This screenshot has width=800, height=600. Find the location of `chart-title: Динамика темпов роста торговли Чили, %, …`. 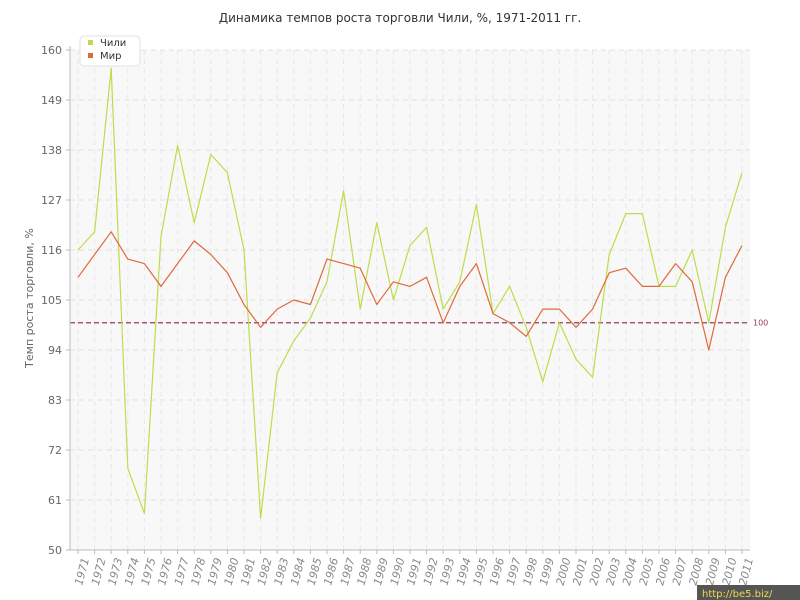

chart-title: Динамика темпов роста торговли Чили, %, … is located at coordinates (400, 18).